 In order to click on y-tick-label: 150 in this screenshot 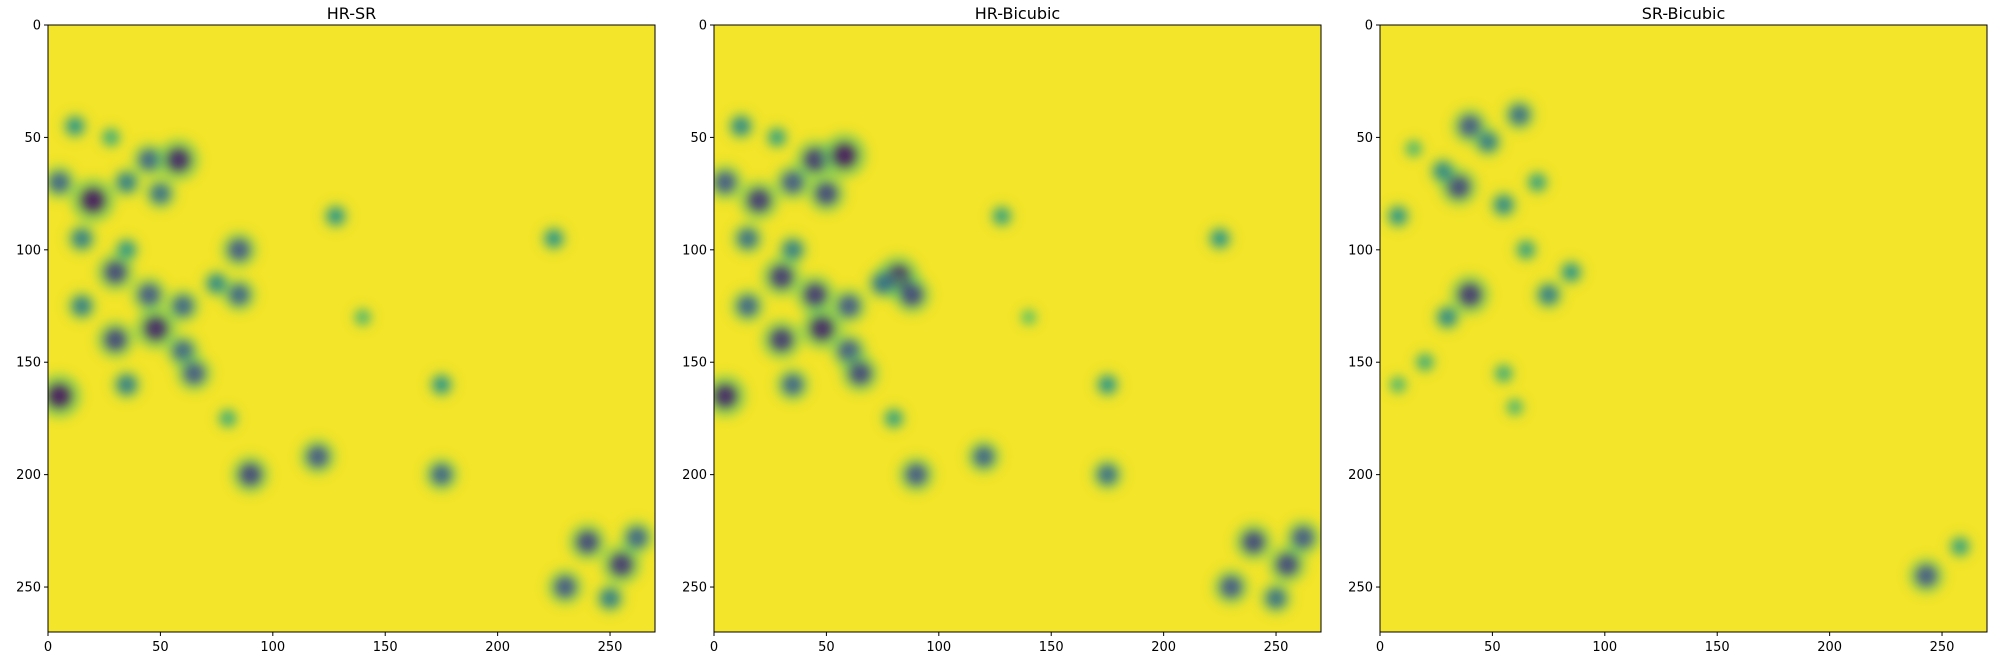, I will do `click(28, 363)`.